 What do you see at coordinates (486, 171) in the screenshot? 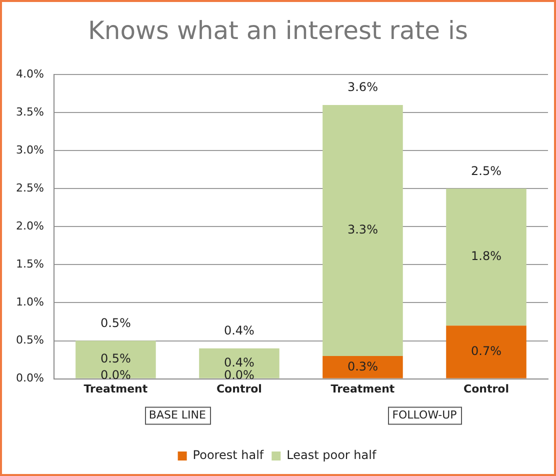
I see `total-label: 2.5%` at bounding box center [486, 171].